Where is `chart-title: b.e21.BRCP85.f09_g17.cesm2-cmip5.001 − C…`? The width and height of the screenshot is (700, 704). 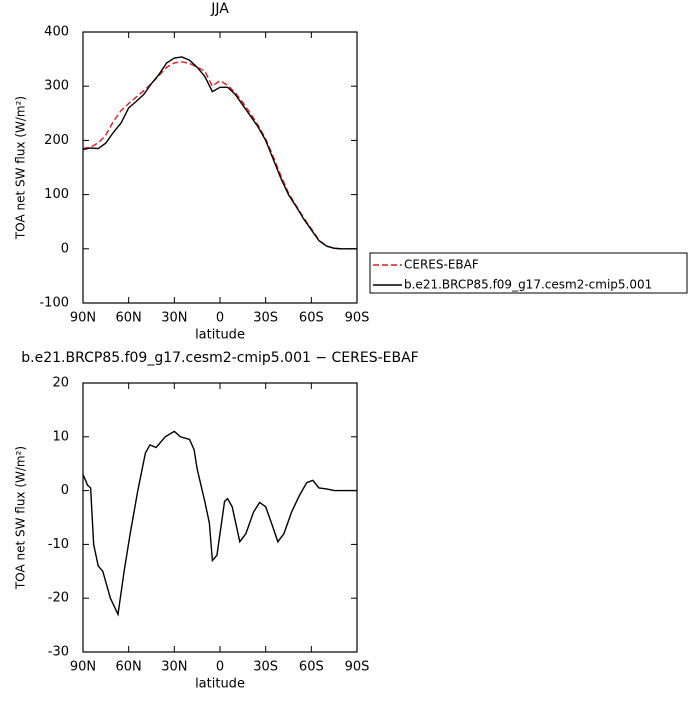
chart-title: b.e21.BRCP85.f09_g17.cesm2-cmip5.001 − C… is located at coordinates (219, 358).